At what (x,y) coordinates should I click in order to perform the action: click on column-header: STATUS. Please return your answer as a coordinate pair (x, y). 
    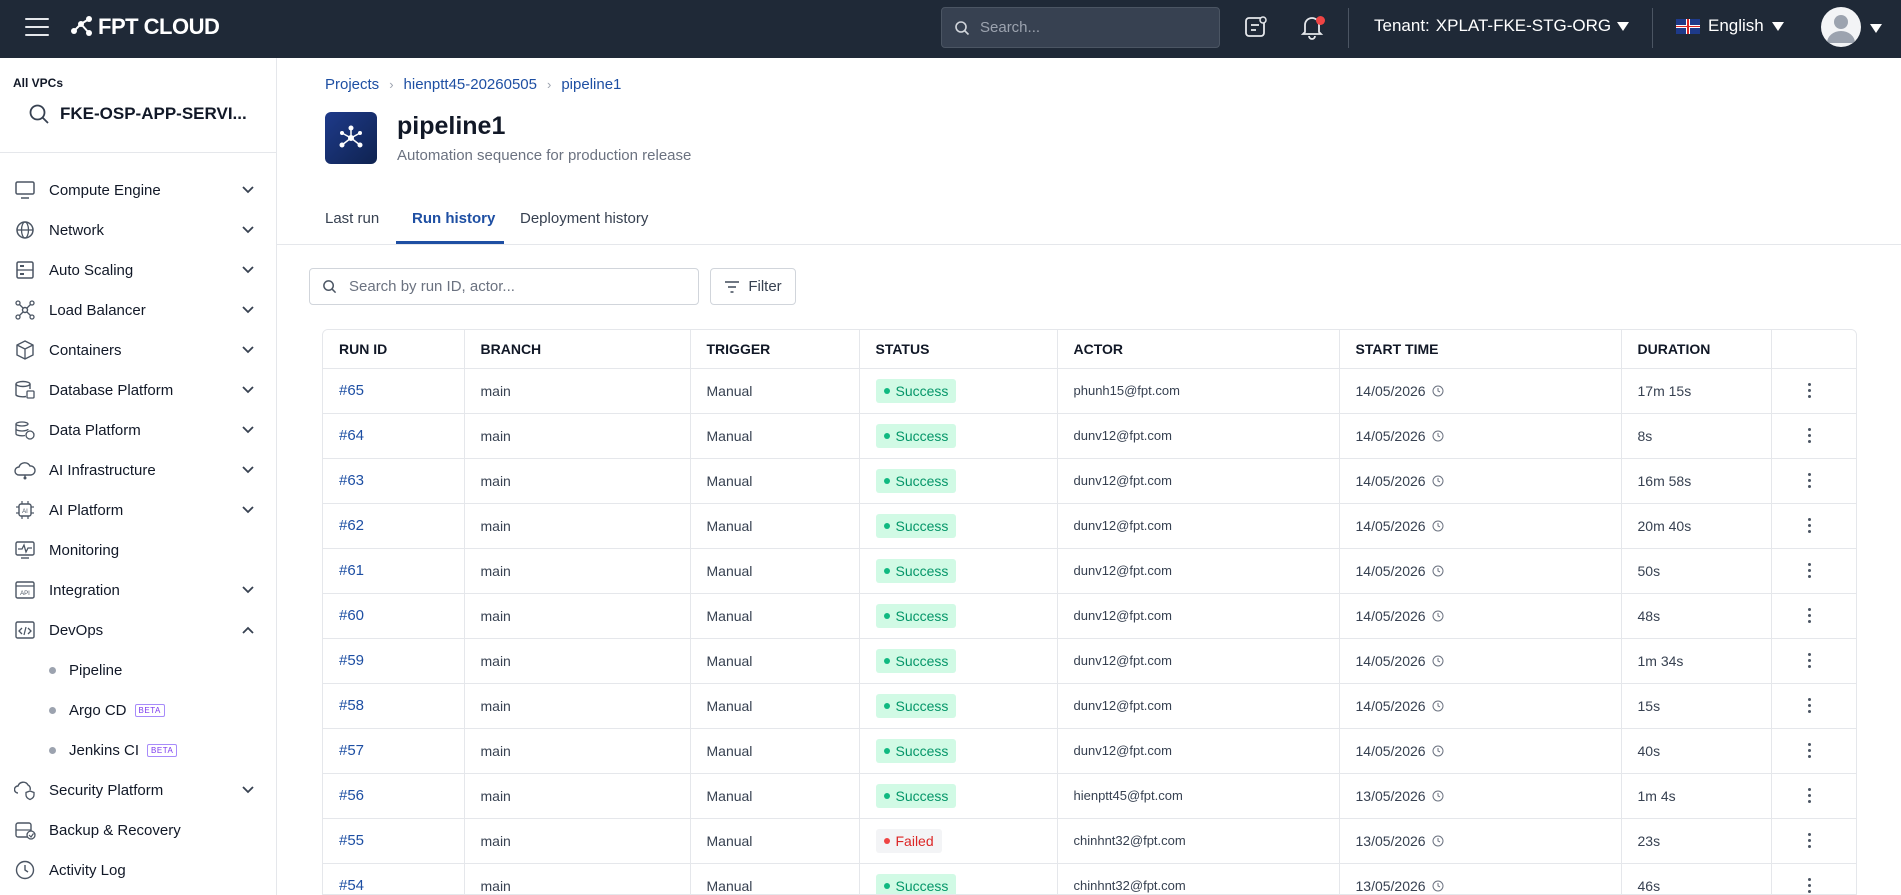
    Looking at the image, I should click on (958, 349).